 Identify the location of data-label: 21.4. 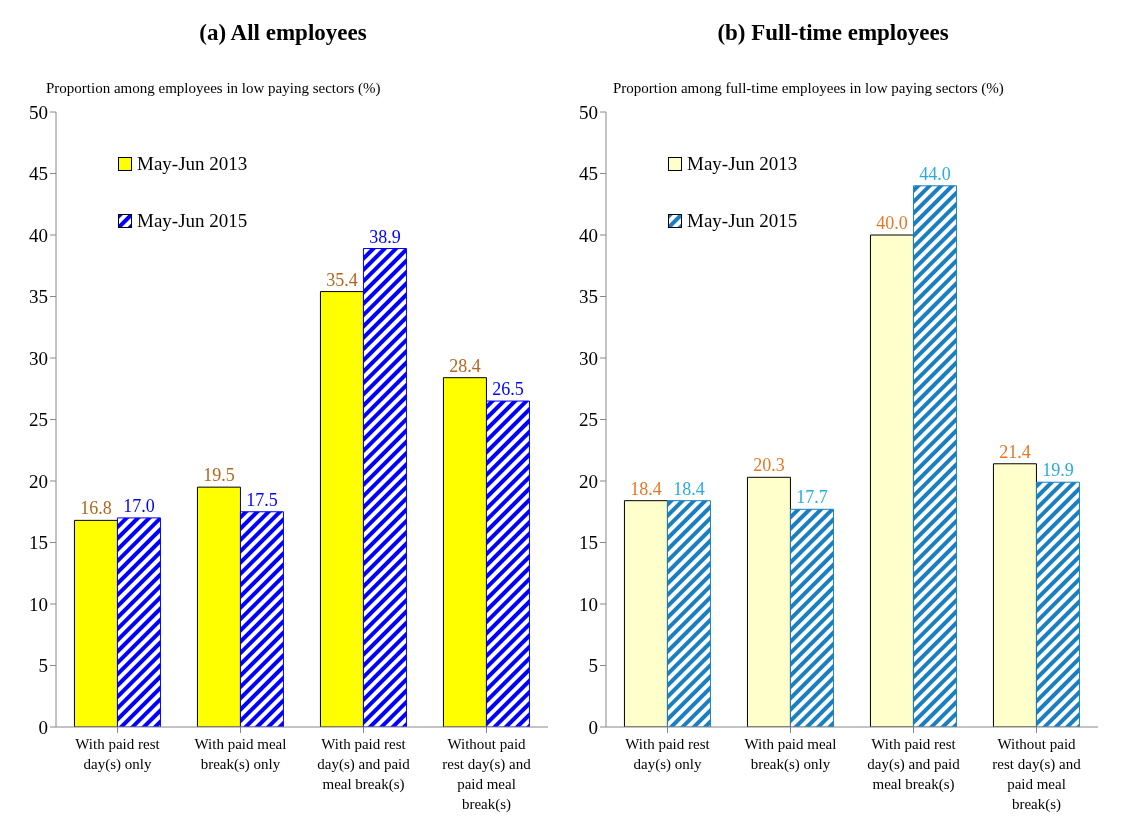
(1015, 451).